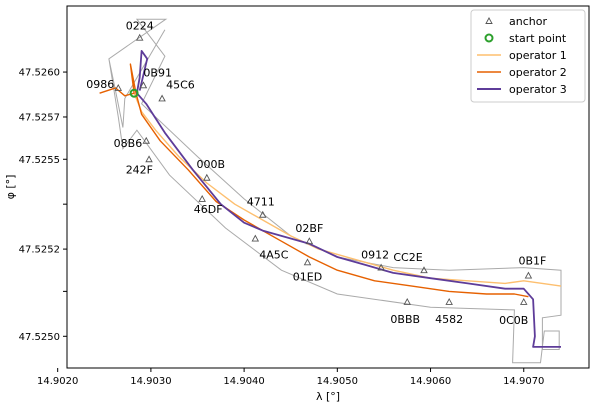 The height and width of the screenshot is (408, 605). What do you see at coordinates (274, 255) in the screenshot?
I see `anchor-label: 4A5C` at bounding box center [274, 255].